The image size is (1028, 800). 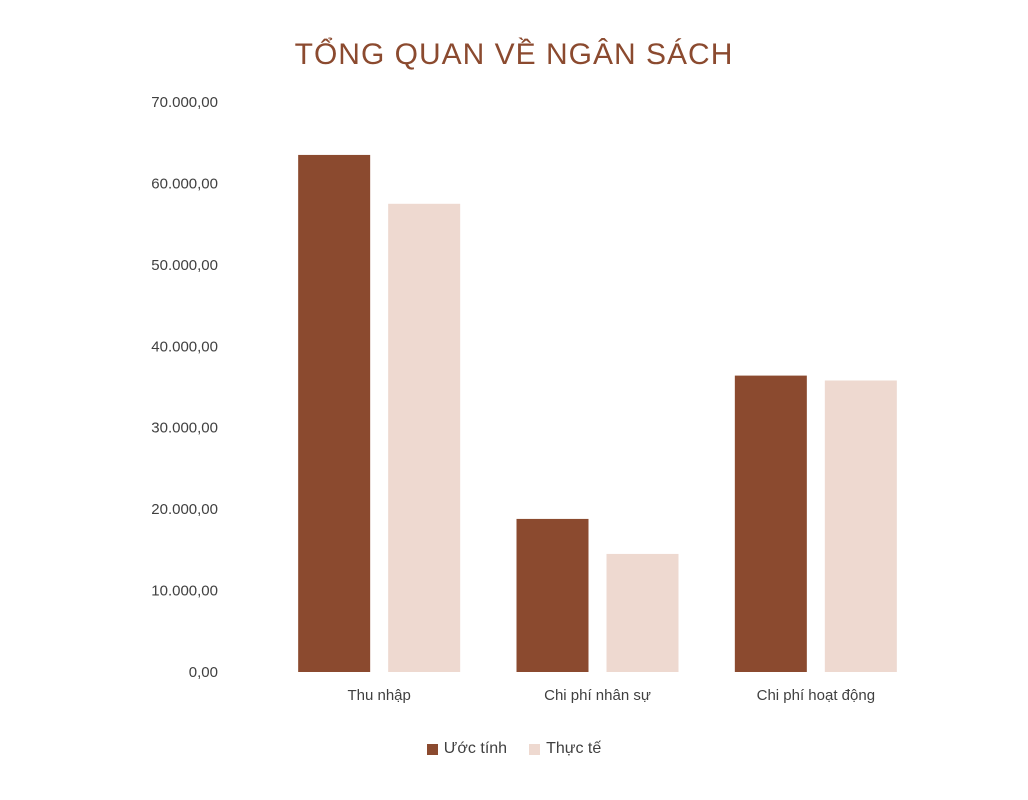 What do you see at coordinates (475, 748) in the screenshot?
I see `legend-label-estimated: Ước tính` at bounding box center [475, 748].